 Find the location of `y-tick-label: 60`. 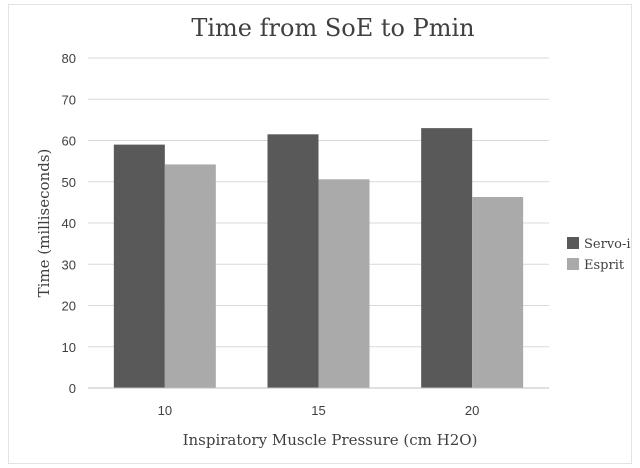

y-tick-label: 60 is located at coordinates (69, 141).